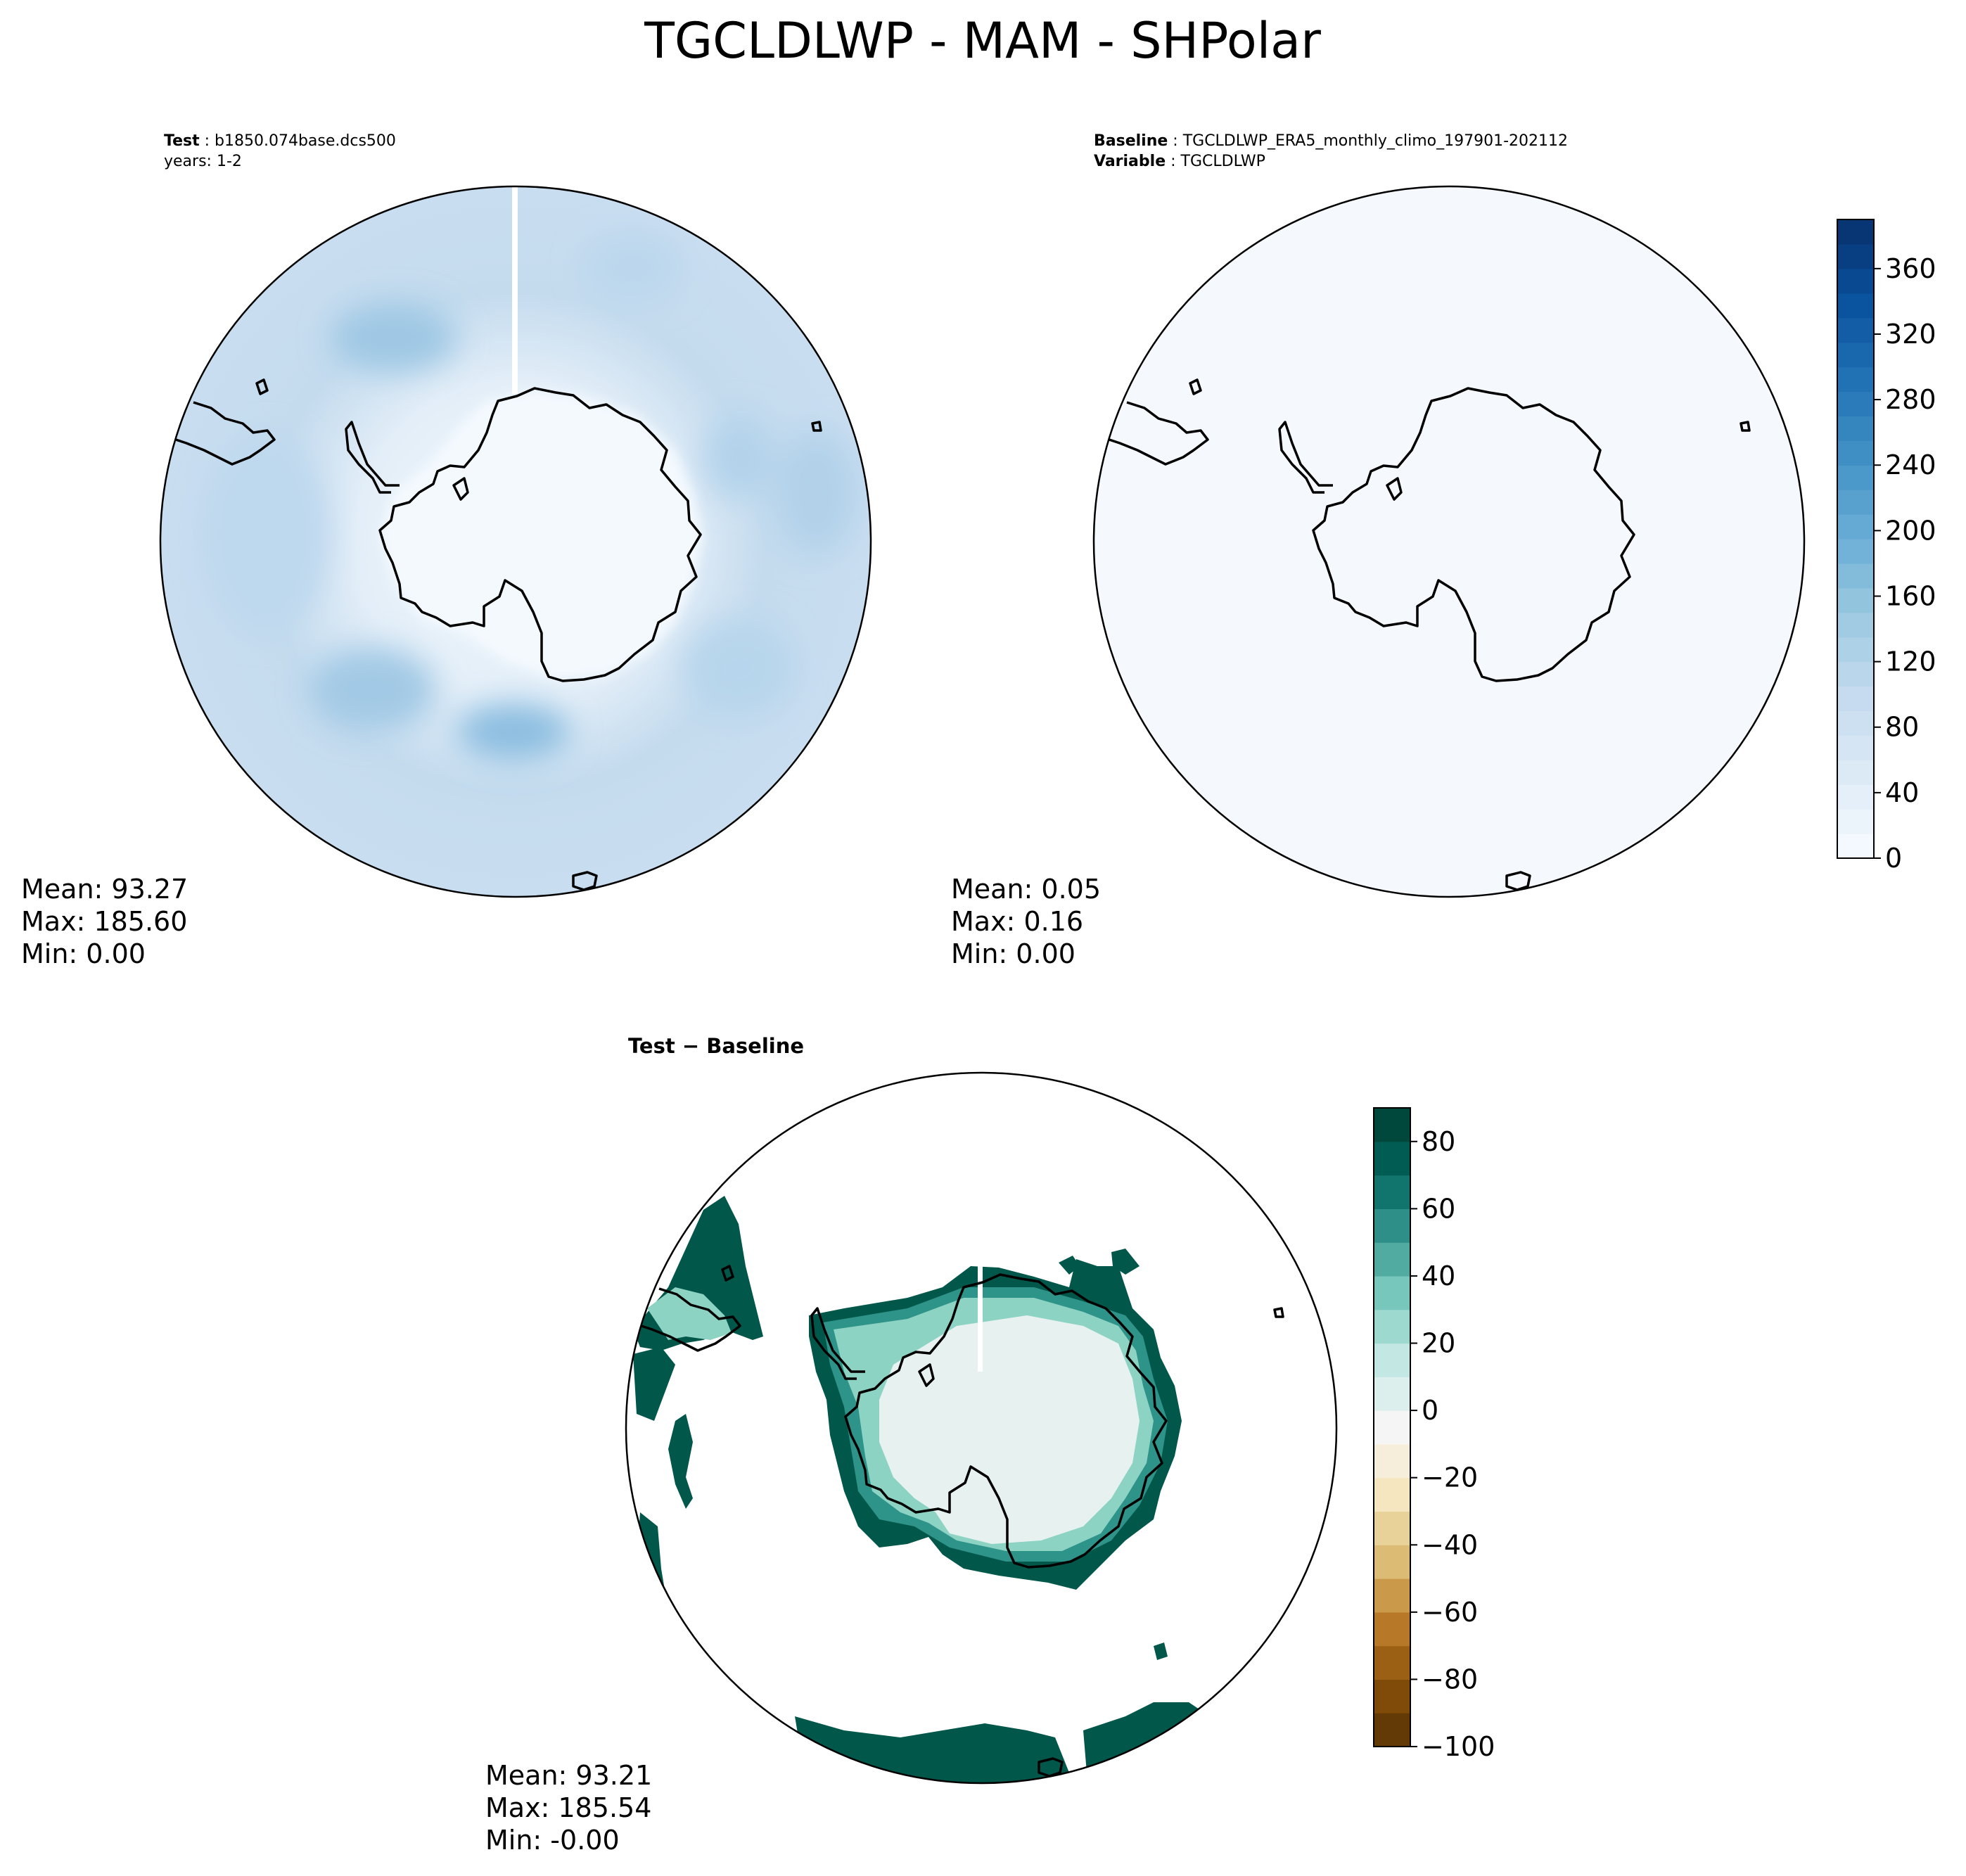 The image size is (1966, 1876). What do you see at coordinates (305, 141) in the screenshot?
I see `test-label-text: b1850.074base.dcs500` at bounding box center [305, 141].